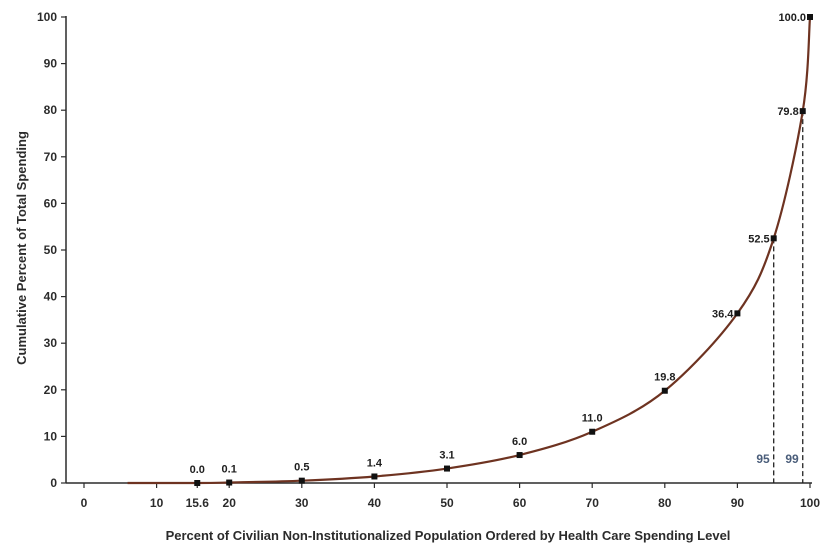 The width and height of the screenshot is (820, 546). What do you see at coordinates (47, 17) in the screenshot?
I see `y-tick-label: 100` at bounding box center [47, 17].